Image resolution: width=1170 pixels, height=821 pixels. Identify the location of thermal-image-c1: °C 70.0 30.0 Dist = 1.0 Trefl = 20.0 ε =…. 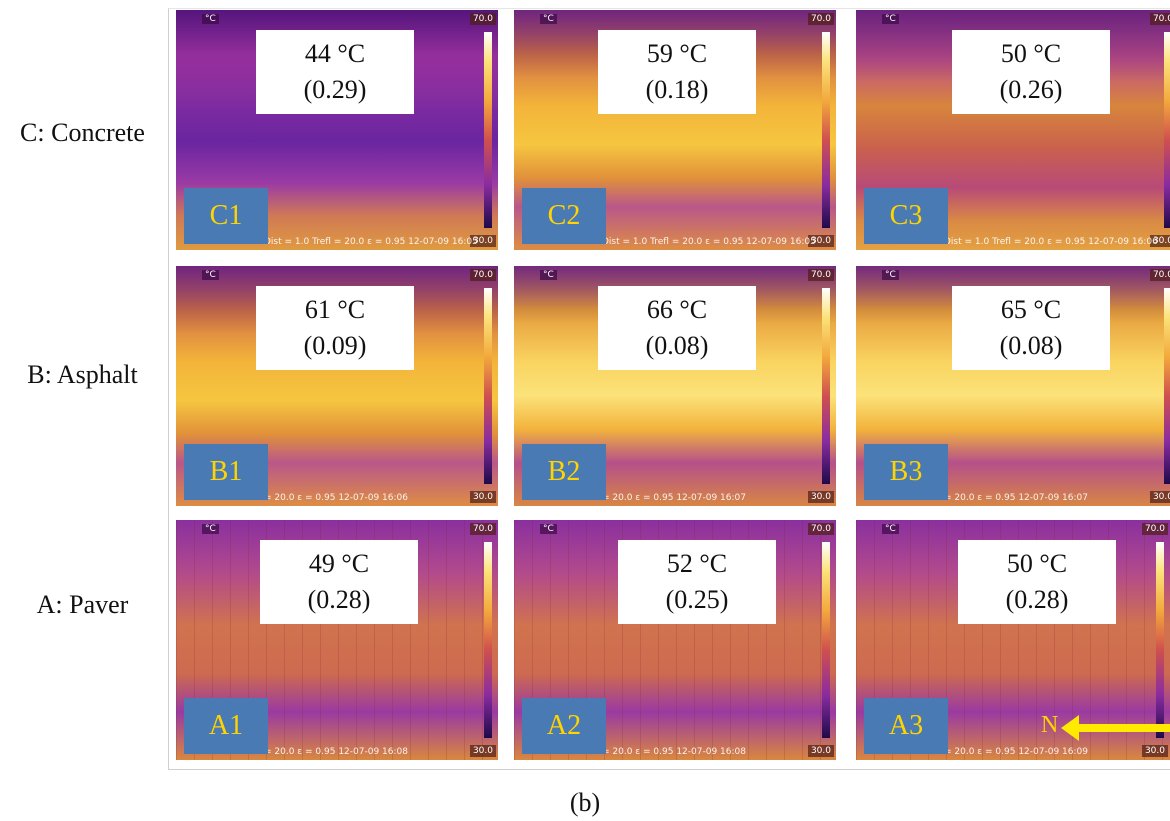
(337, 130).